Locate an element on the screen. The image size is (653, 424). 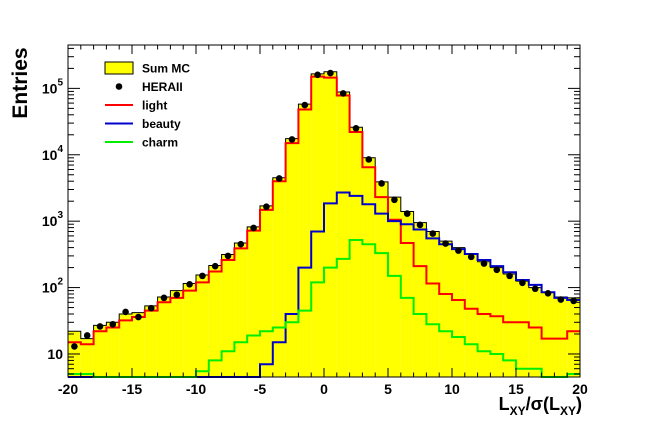
heraii-point--20 is located at coordinates (74, 346).